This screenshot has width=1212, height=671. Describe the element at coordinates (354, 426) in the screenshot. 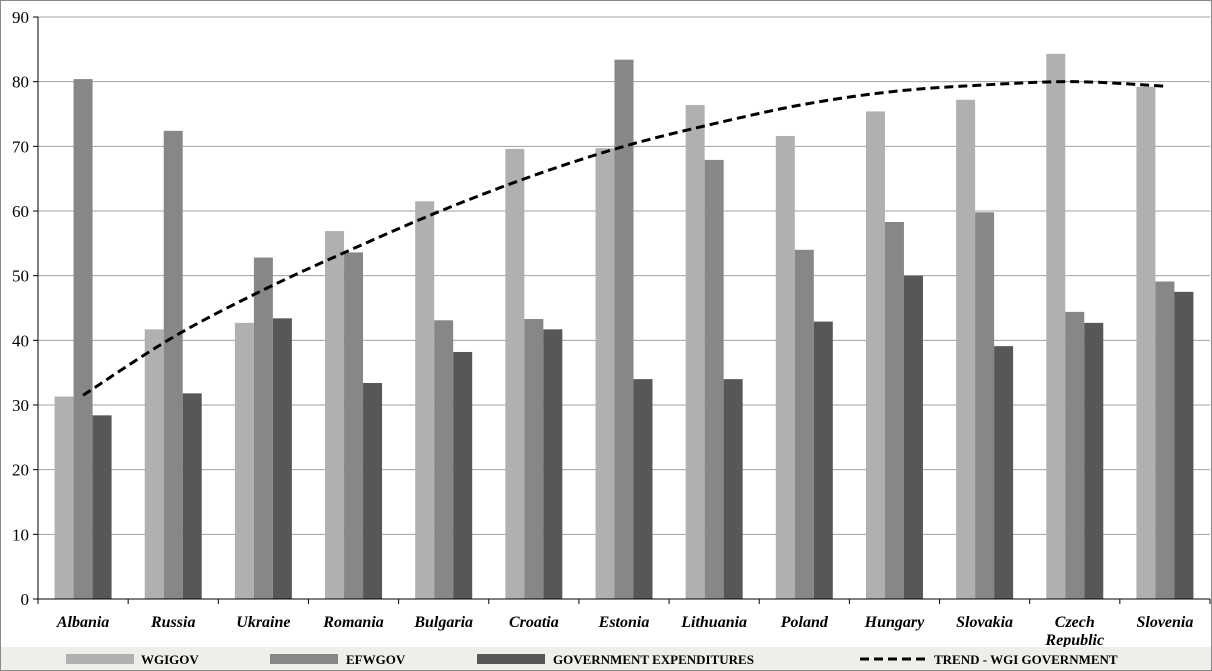

I see `bar-efwgov-romania` at that location.